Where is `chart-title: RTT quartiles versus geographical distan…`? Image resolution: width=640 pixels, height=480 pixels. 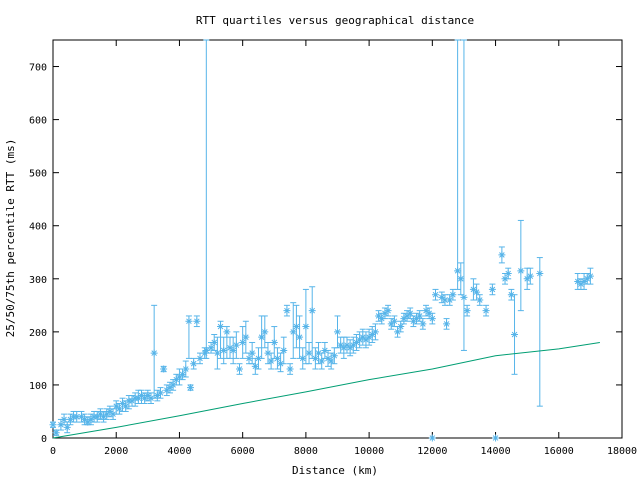 chart-title: RTT quartiles versus geographical distan… is located at coordinates (335, 20).